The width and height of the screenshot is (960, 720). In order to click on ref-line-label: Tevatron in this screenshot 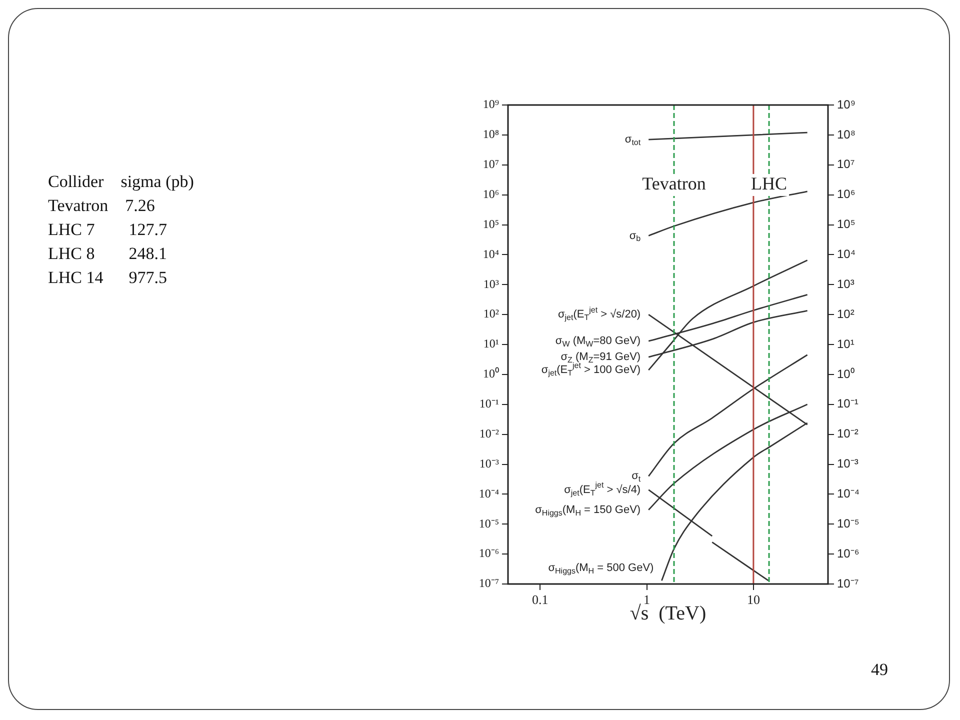, I will do `click(674, 184)`.